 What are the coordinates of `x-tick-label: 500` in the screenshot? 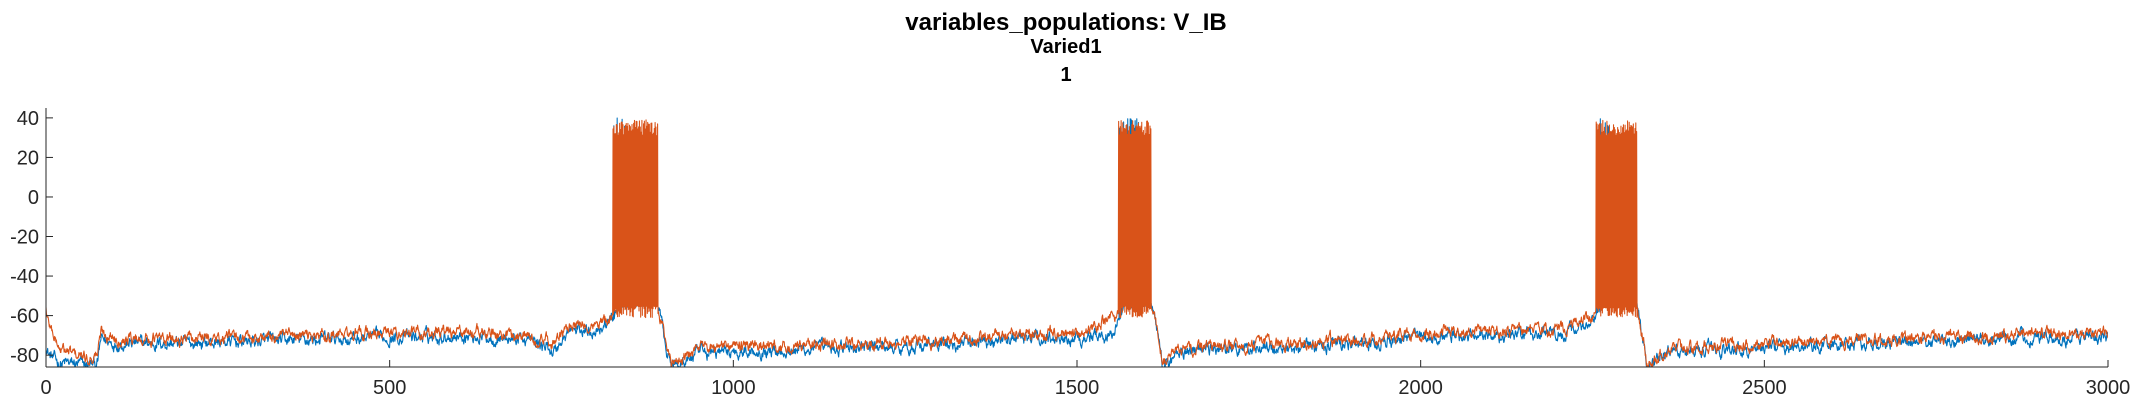 It's located at (389, 388).